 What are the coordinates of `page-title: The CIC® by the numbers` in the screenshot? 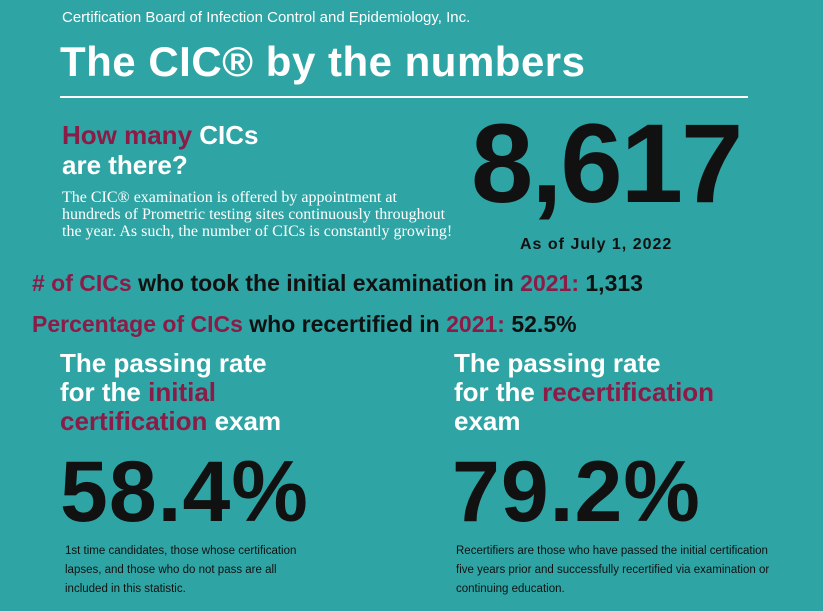 It's located at (323, 61).